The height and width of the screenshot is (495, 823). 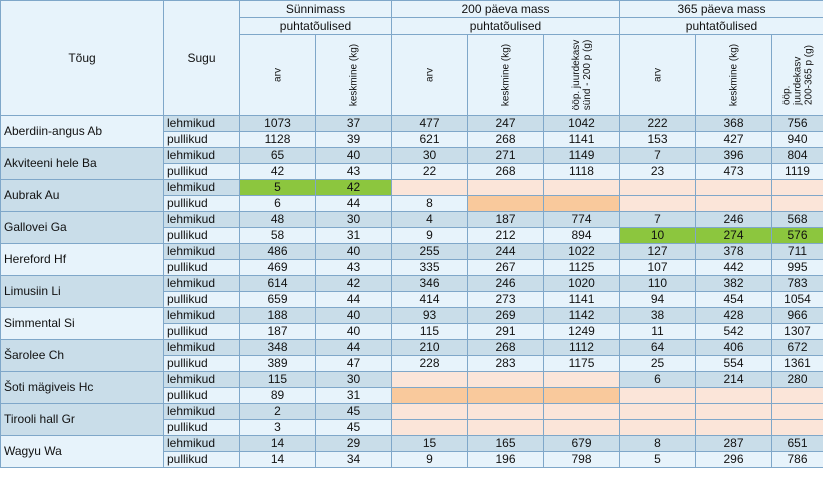 What do you see at coordinates (429, 459) in the screenshot?
I see `value-cell: 9` at bounding box center [429, 459].